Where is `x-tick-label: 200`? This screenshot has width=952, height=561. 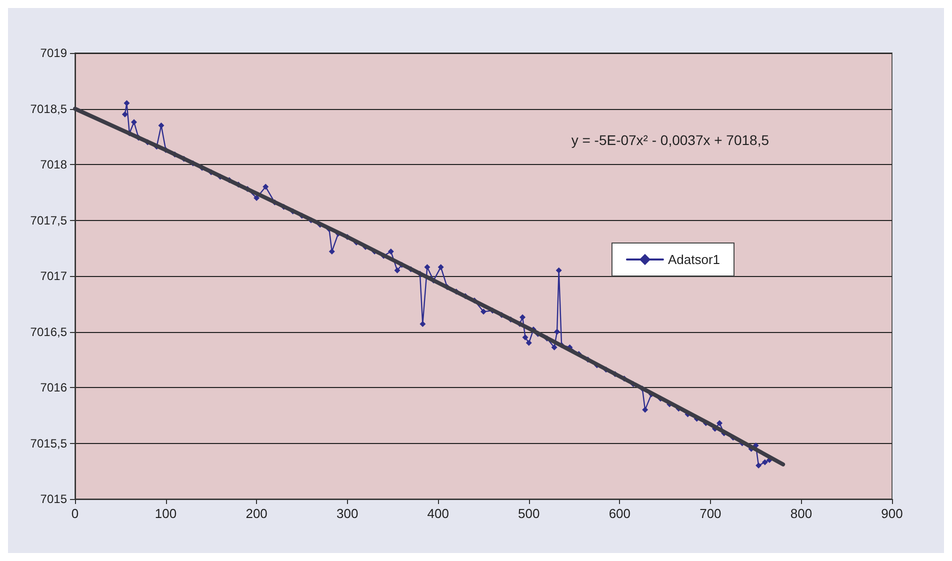 x-tick-label: 200 is located at coordinates (257, 513).